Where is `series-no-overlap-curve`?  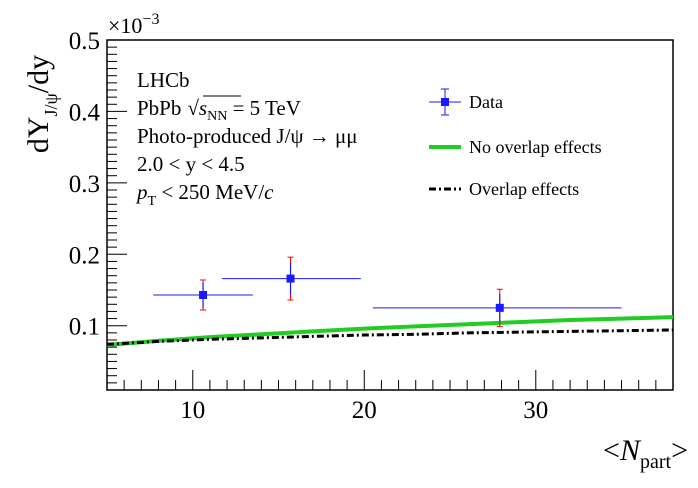 series-no-overlap-curve is located at coordinates (390, 331).